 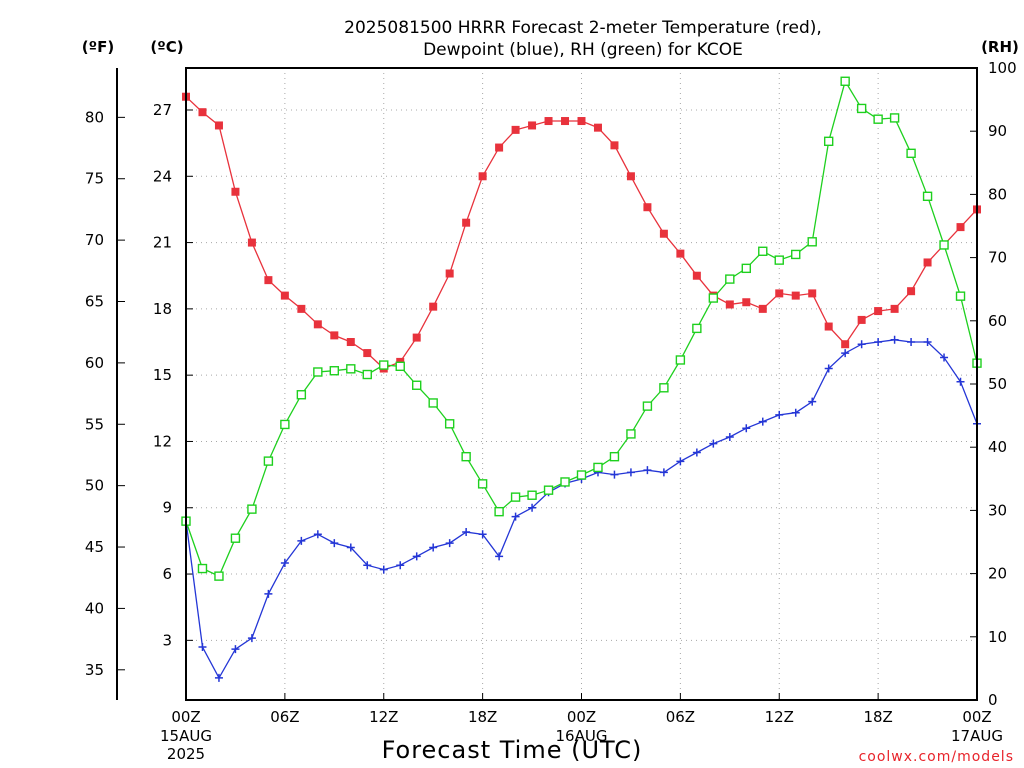 What do you see at coordinates (166, 47) in the screenshot?
I see `celsius-unit-label: (ºC)` at bounding box center [166, 47].